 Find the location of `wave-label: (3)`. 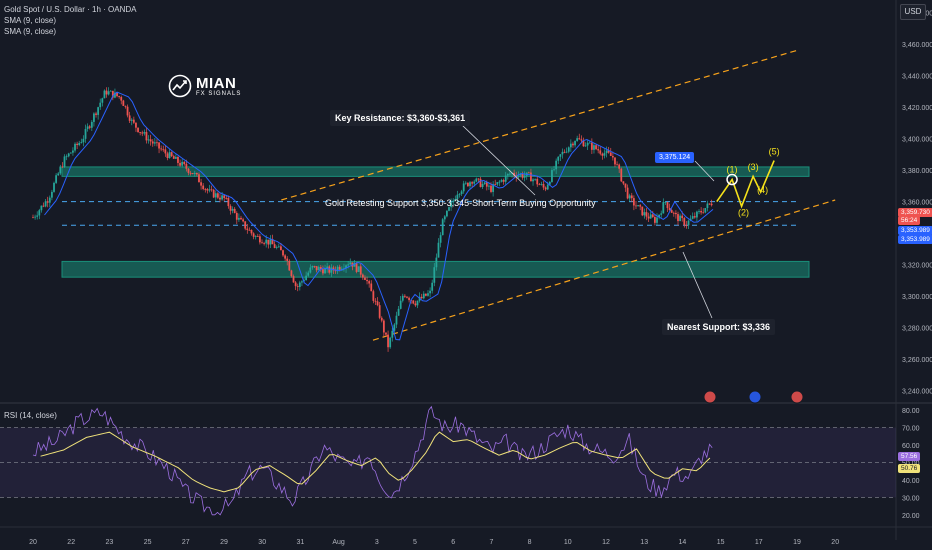

wave-label: (3) is located at coordinates (753, 167).